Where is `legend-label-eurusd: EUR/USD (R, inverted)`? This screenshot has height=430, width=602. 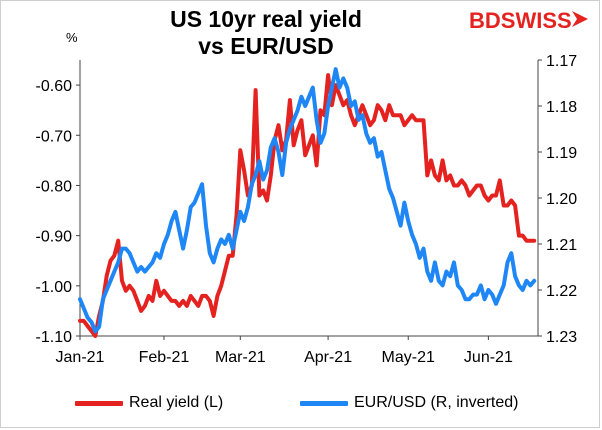 legend-label-eurusd: EUR/USD (R, inverted) is located at coordinates (436, 402).